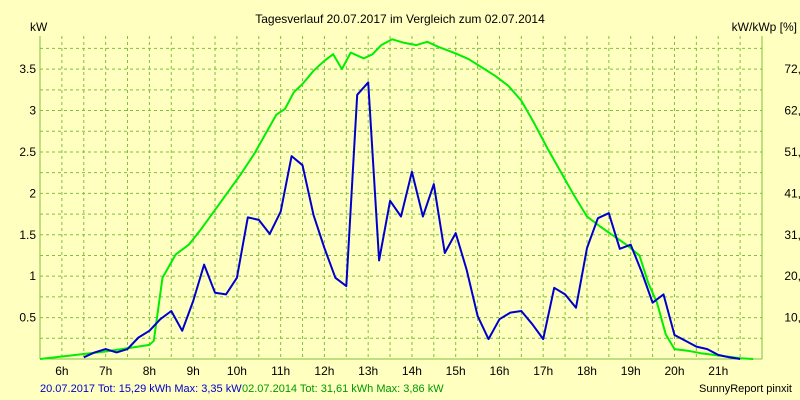 The image size is (800, 400). Describe the element at coordinates (792, 235) in the screenshot. I see `y-tick-label-right: 31,0` at that location.